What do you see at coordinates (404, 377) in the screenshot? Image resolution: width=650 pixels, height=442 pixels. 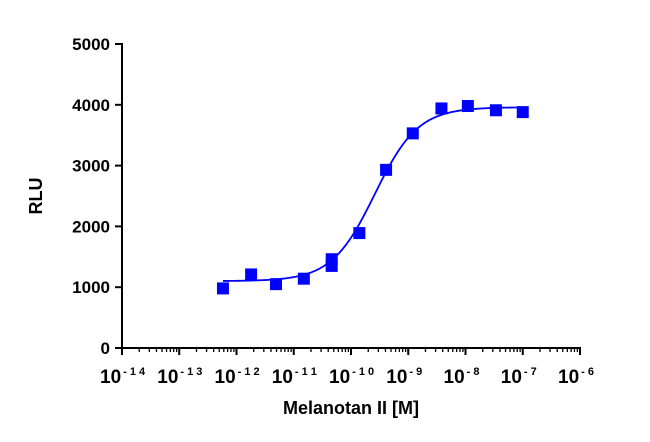 I see `x-tick-label: 10- 9` at bounding box center [404, 377].